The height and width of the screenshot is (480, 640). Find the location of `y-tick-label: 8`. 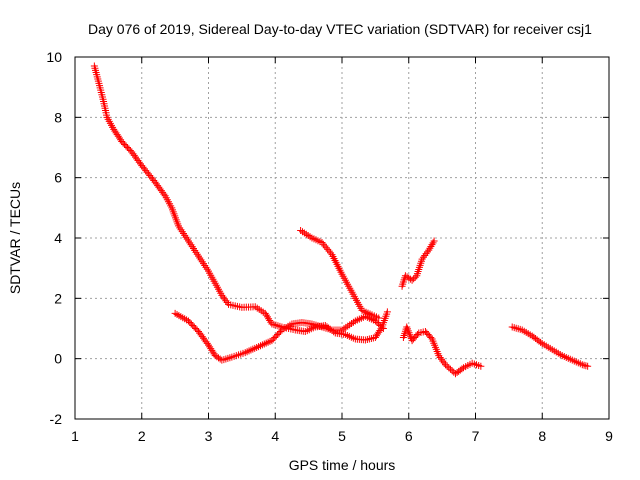

y-tick-label: 8 is located at coordinates (58, 117).